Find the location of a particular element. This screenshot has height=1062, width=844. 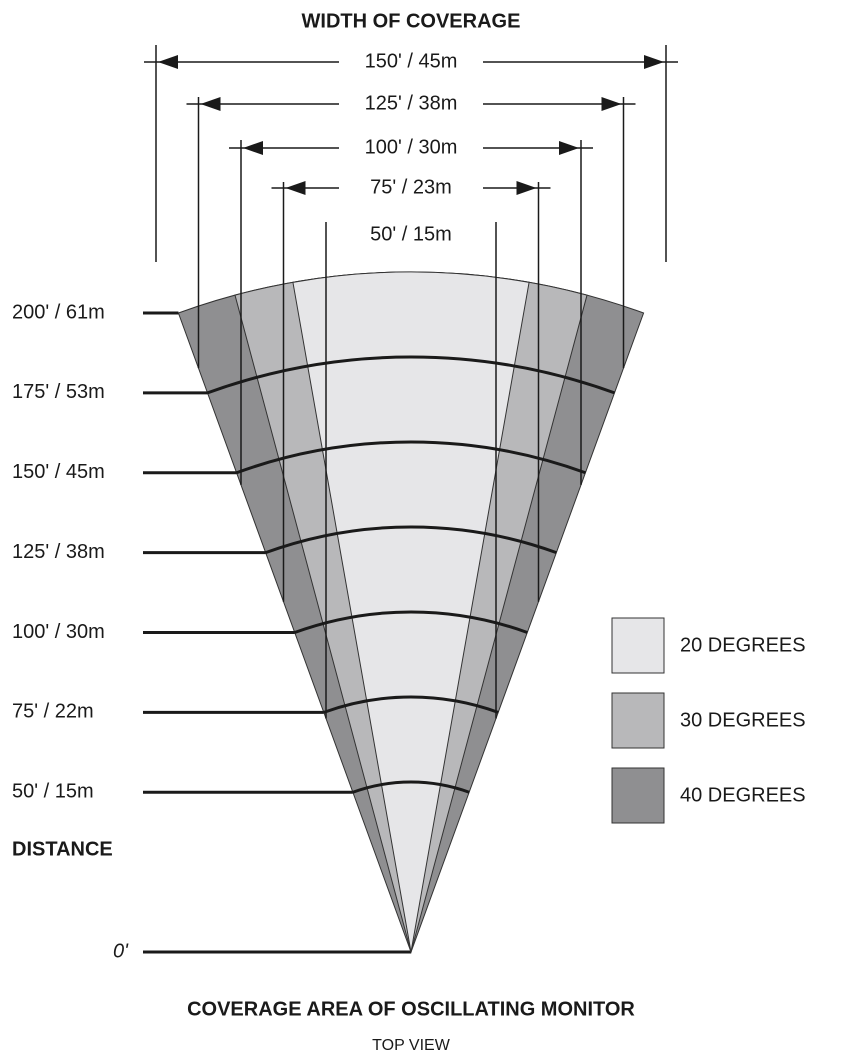

distance-text: 50' / 15m is located at coordinates (53, 792).